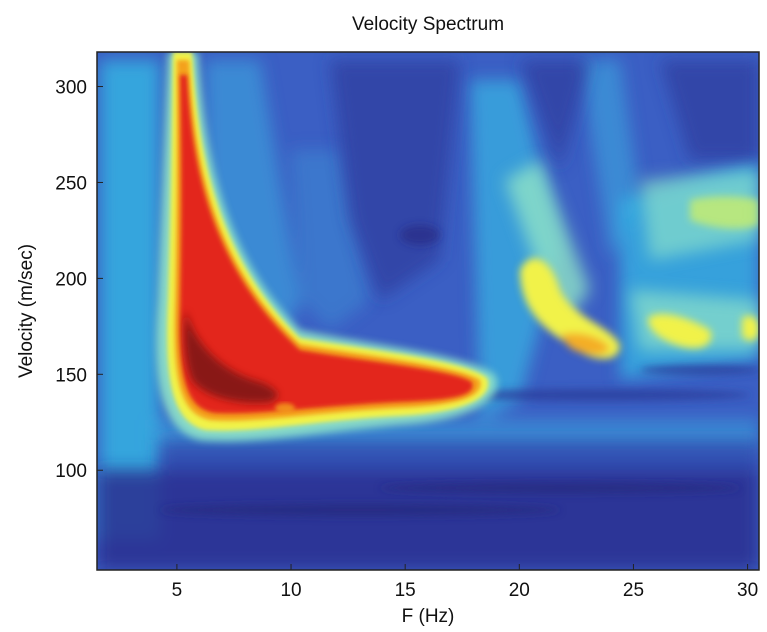  What do you see at coordinates (465, 582) in the screenshot?
I see `x-axis: 5 10 15 20 25 30` at bounding box center [465, 582].